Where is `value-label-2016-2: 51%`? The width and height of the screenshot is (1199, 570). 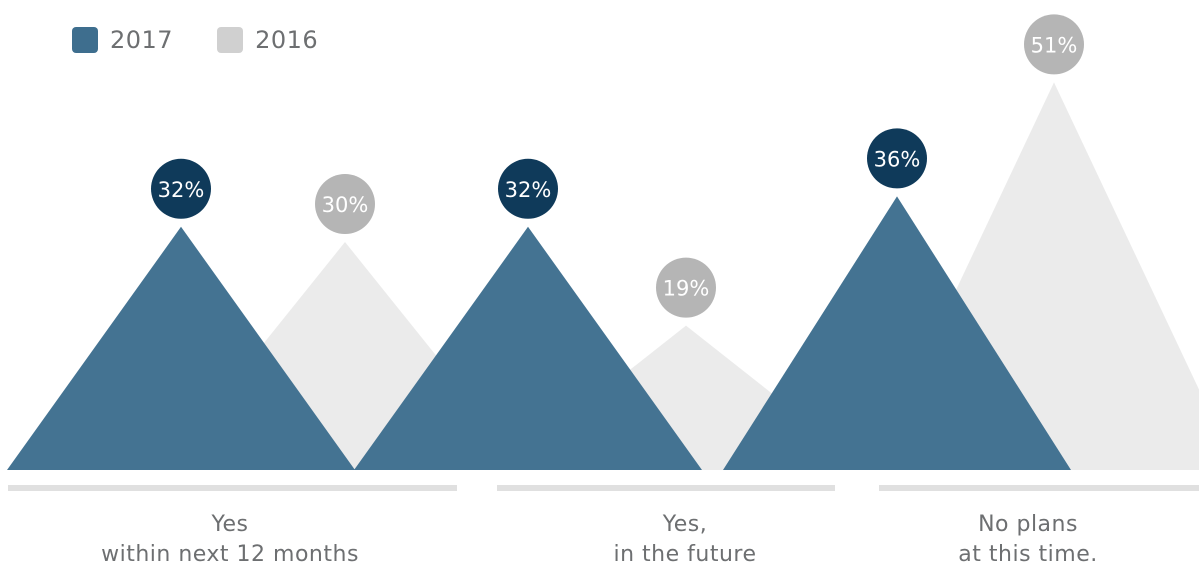 value-label-2016-2: 51% is located at coordinates (1054, 45).